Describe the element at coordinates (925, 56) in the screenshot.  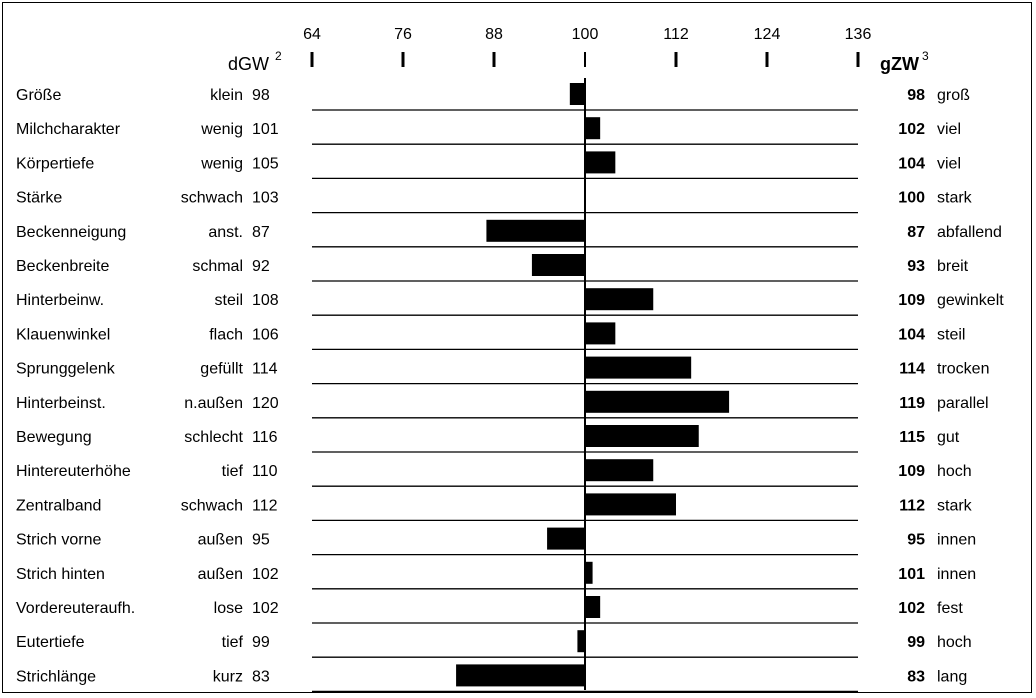
I see `right-header-sup: 3` at that location.